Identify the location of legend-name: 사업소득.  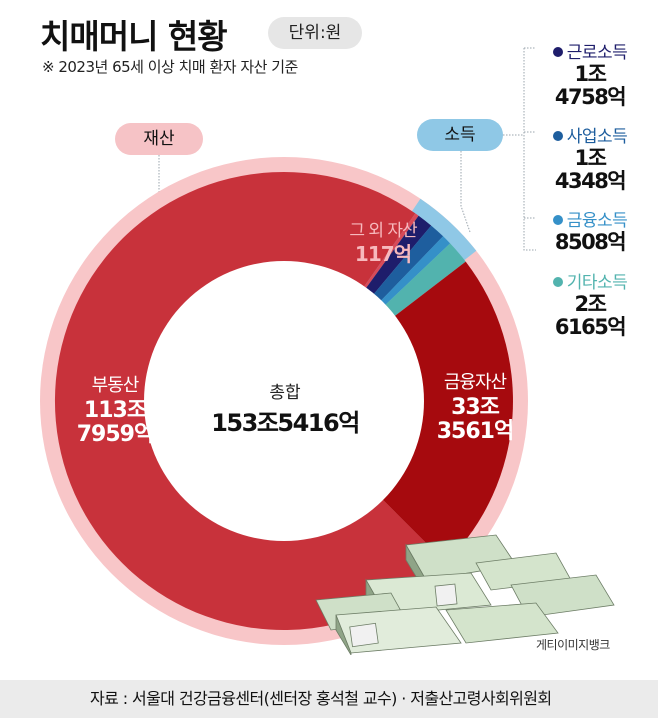
(597, 137).